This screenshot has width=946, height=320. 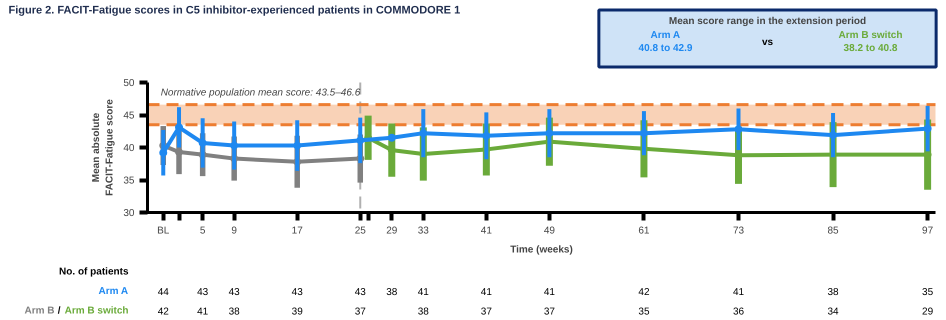 What do you see at coordinates (928, 312) in the screenshot?
I see `text: 29` at bounding box center [928, 312].